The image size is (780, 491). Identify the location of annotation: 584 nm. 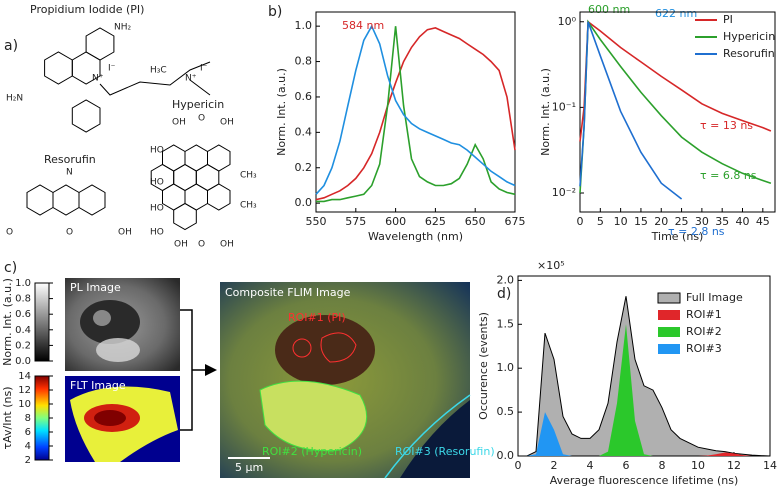
(363, 25).